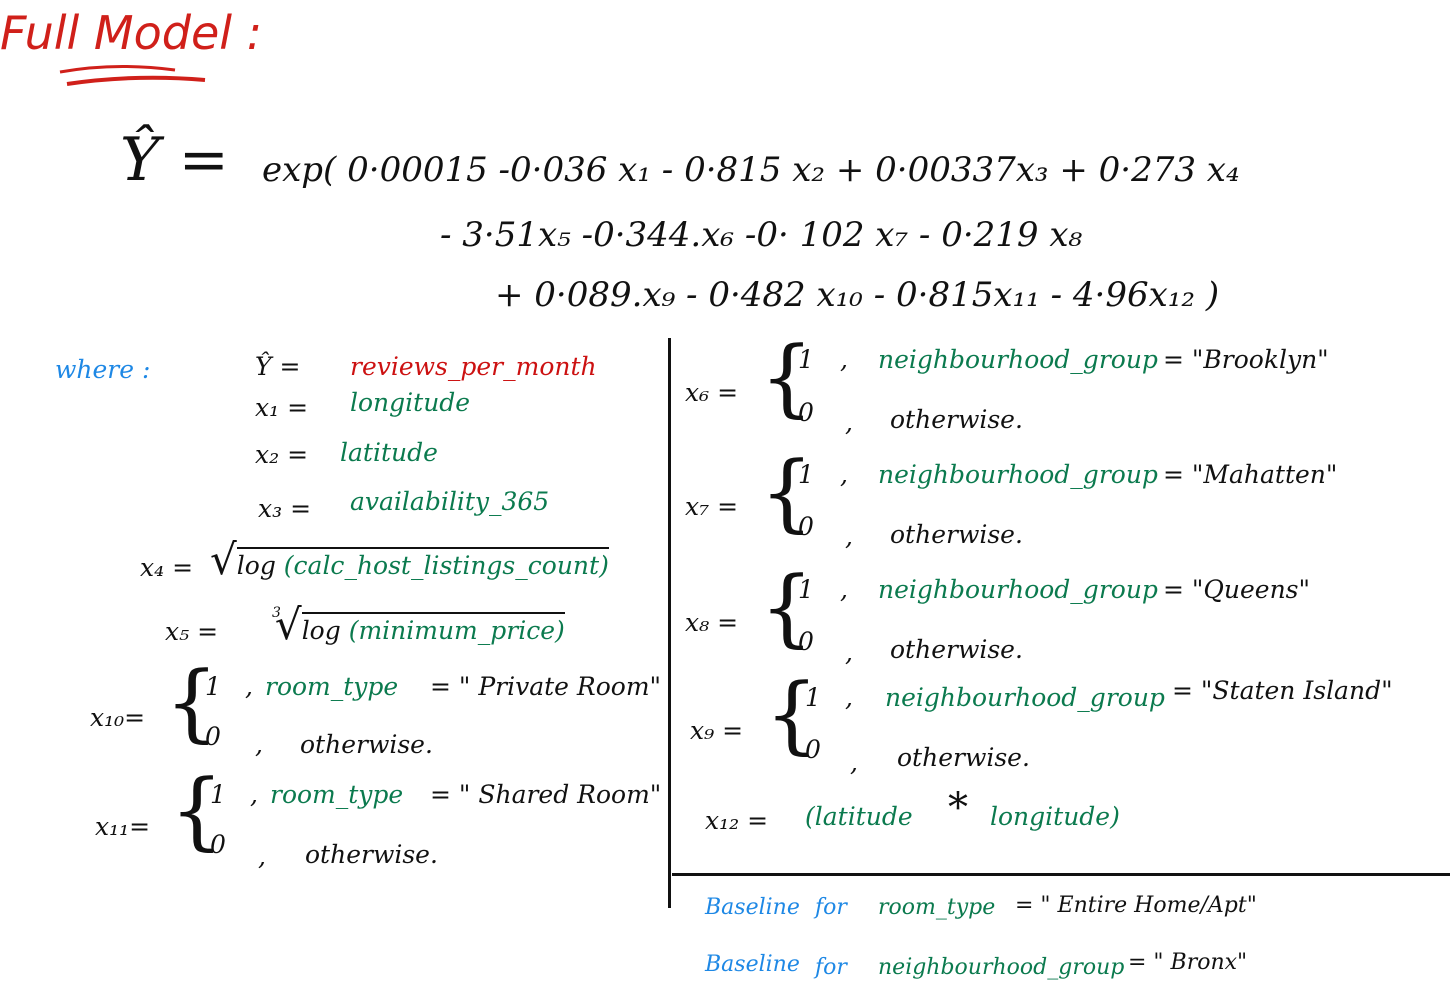 The width and height of the screenshot is (1452, 999). Describe the element at coordinates (213, 736) in the screenshot. I see `case-x10-zero: 0` at that location.